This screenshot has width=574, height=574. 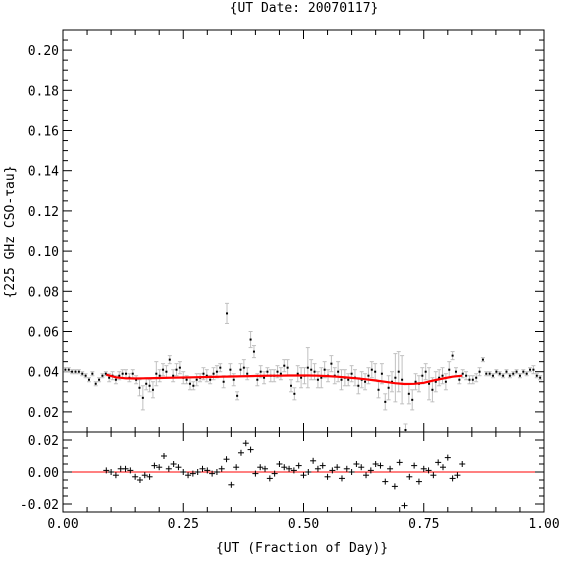 I want to click on chart-title: {UT Date: 20070117}, so click(x=304, y=8).